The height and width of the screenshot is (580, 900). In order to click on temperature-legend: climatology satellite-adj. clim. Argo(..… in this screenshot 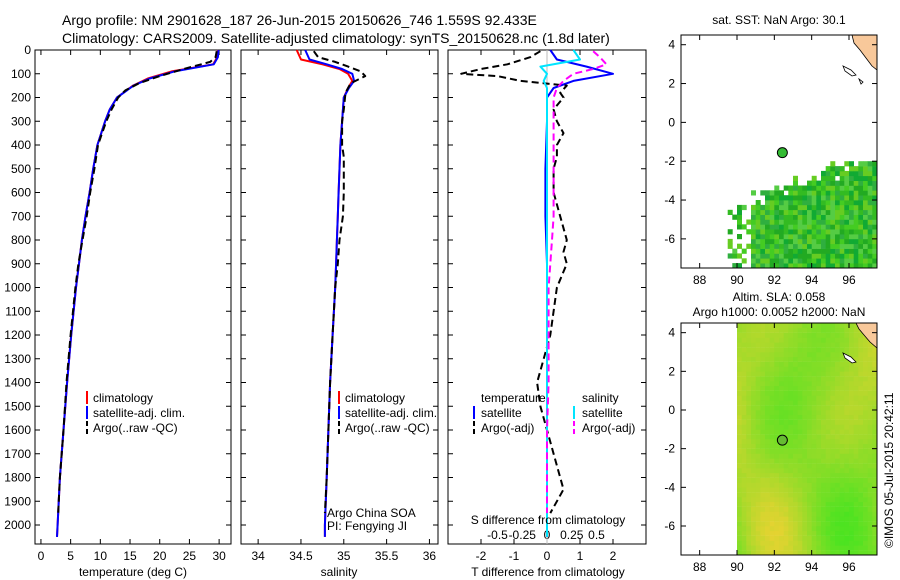, I will do `click(135, 413)`.